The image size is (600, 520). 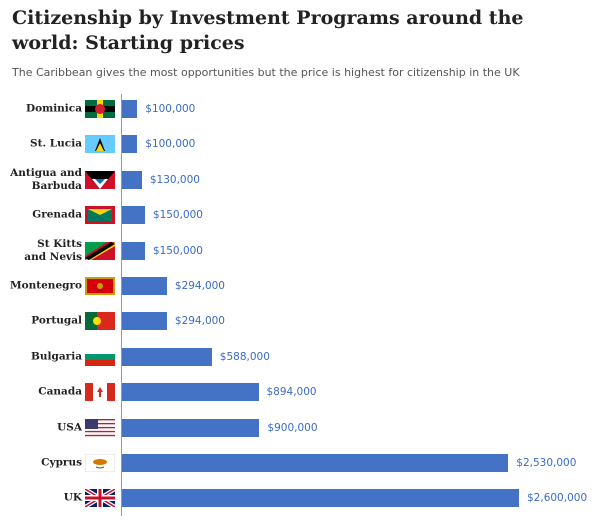 What do you see at coordinates (69, 427) in the screenshot?
I see `category-label: USA` at bounding box center [69, 427].